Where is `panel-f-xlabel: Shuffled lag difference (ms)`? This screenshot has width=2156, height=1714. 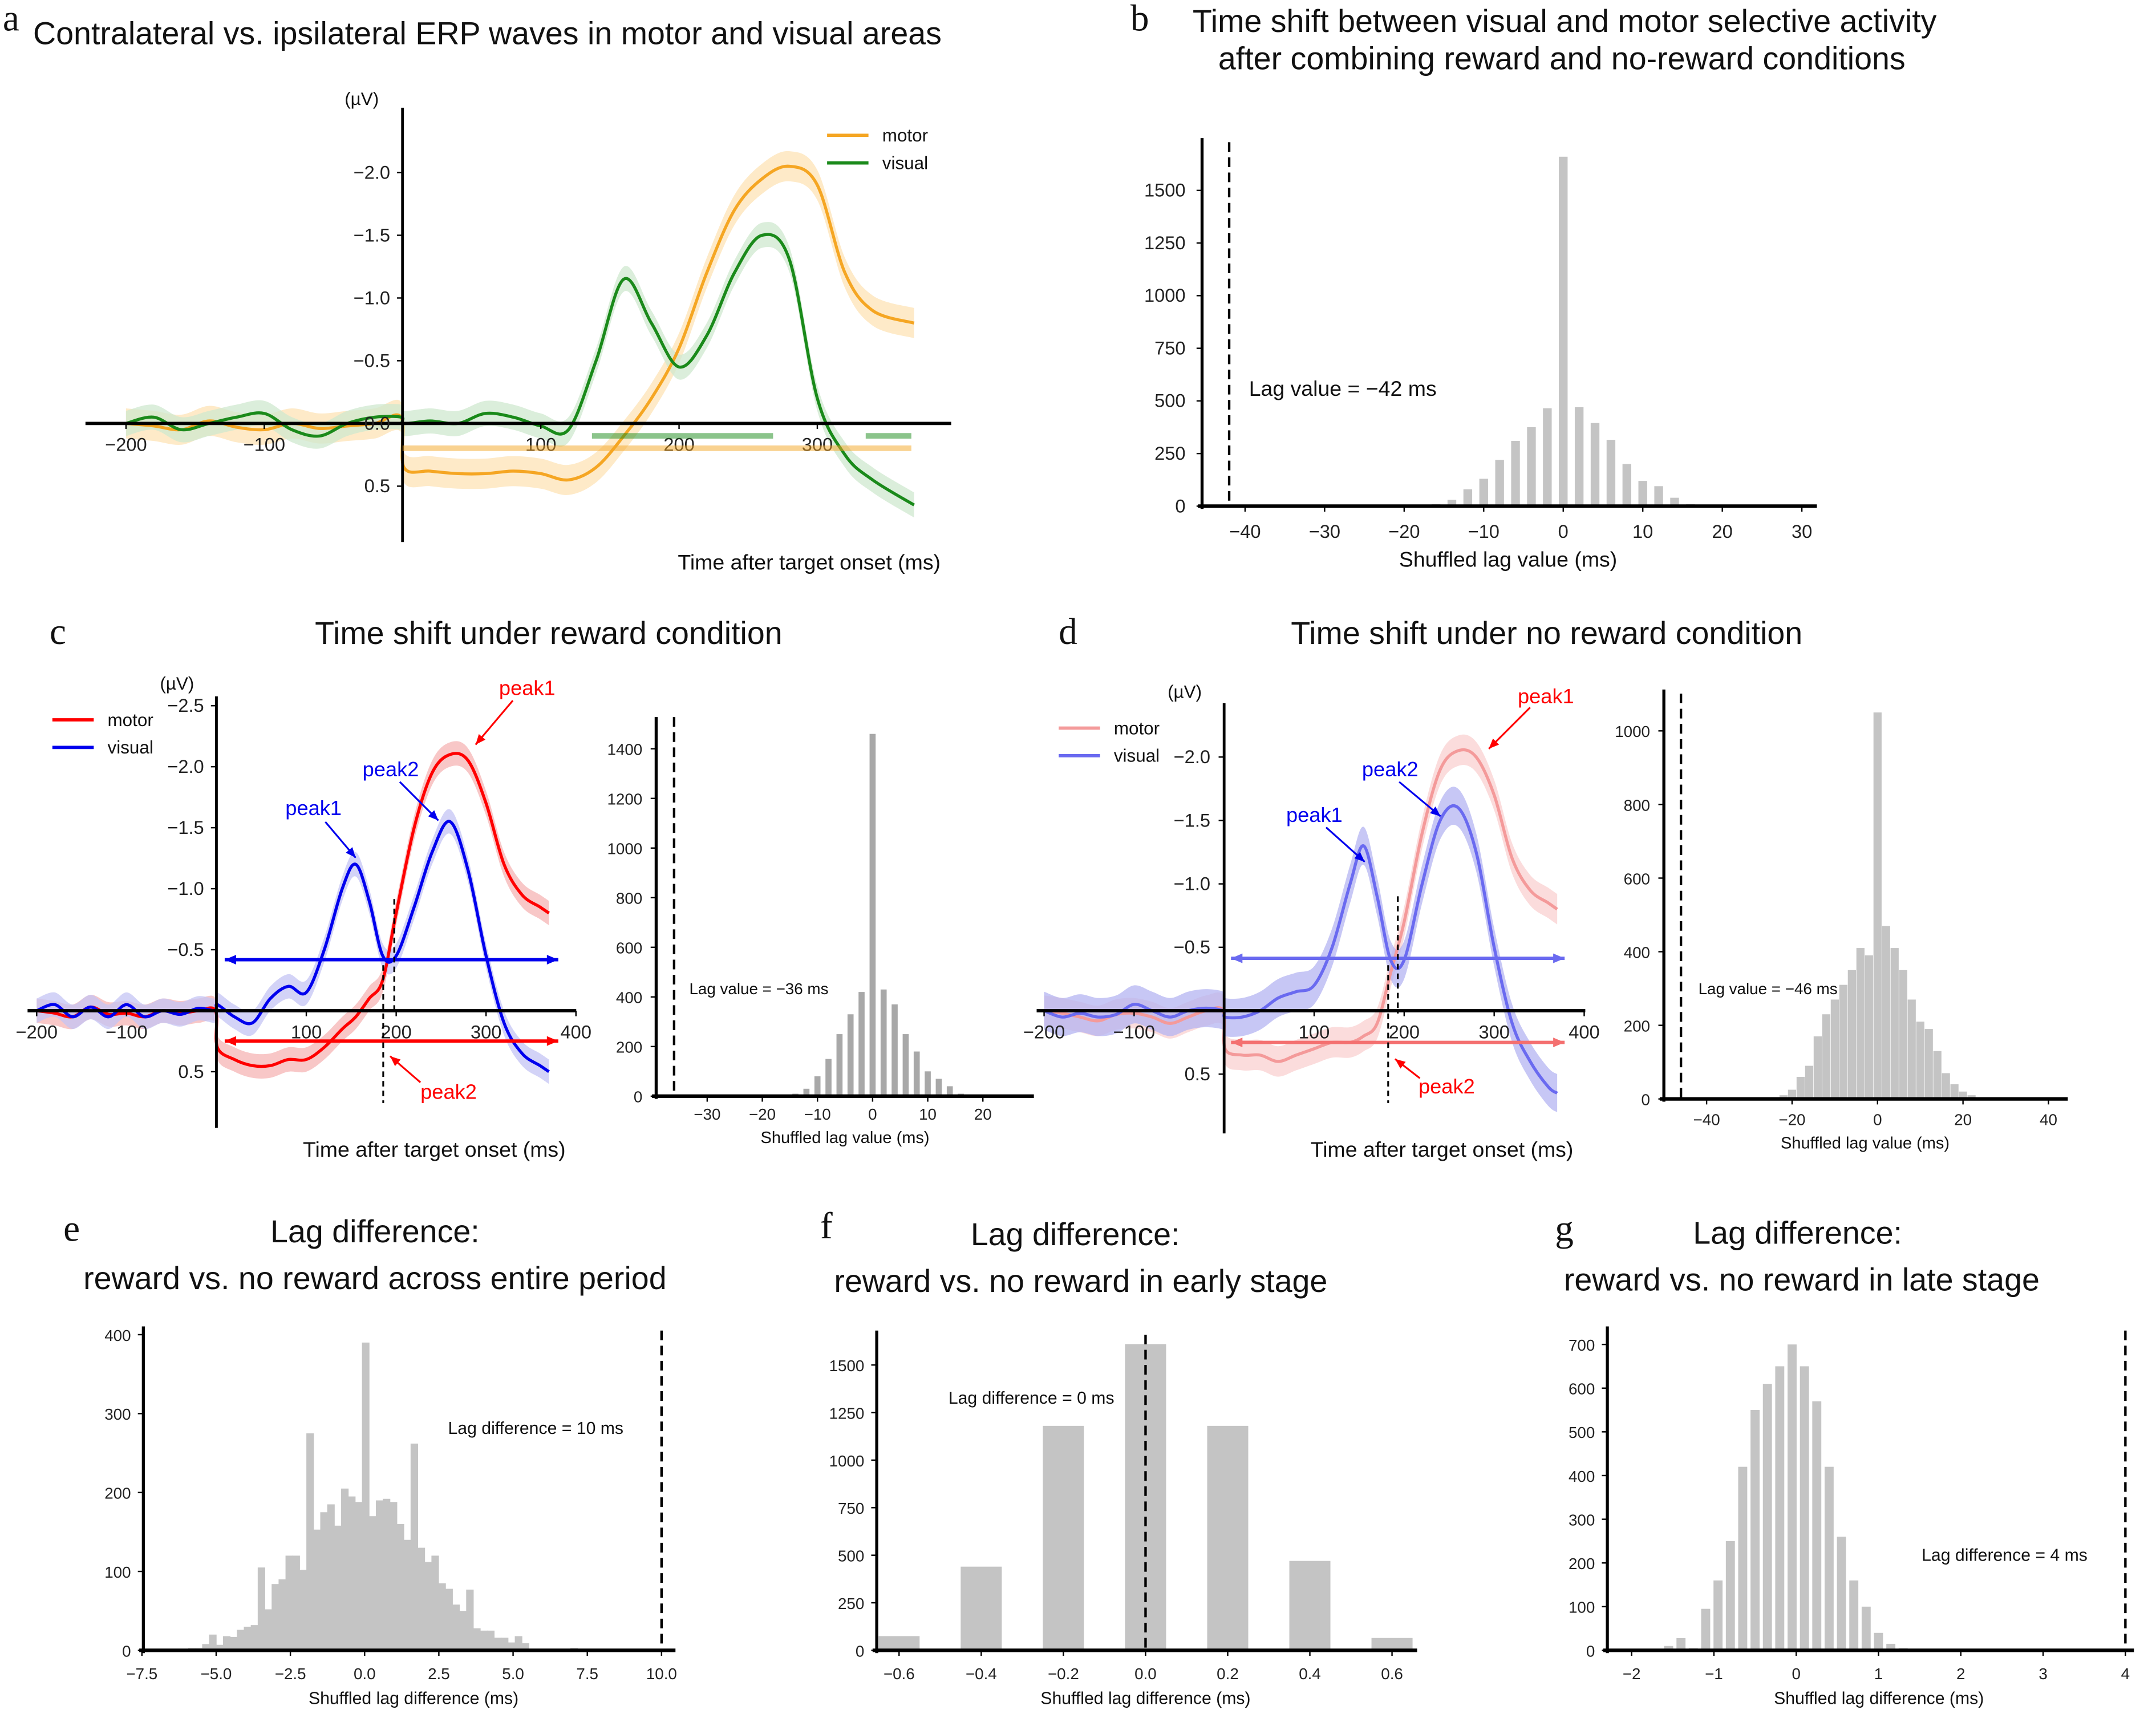
panel-f-xlabel: Shuffled lag difference (ms) is located at coordinates (1145, 1698).